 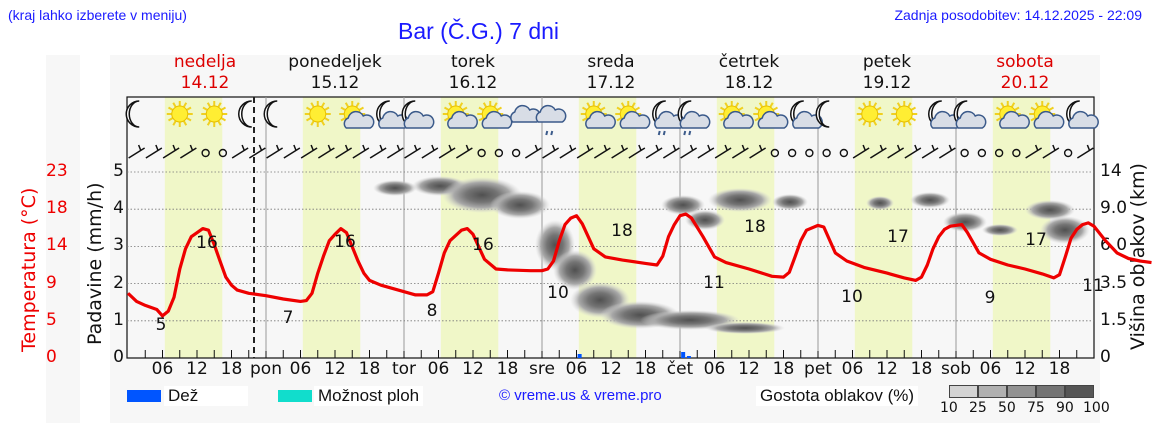 What do you see at coordinates (978, 408) in the screenshot?
I see `density-tick: 25` at bounding box center [978, 408].